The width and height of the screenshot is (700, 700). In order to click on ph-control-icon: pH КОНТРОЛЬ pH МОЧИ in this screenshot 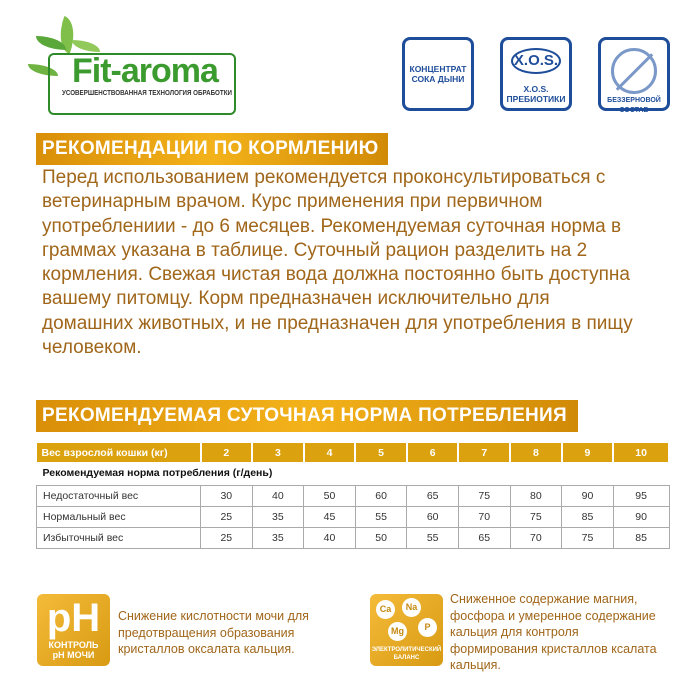, I will do `click(73, 630)`.